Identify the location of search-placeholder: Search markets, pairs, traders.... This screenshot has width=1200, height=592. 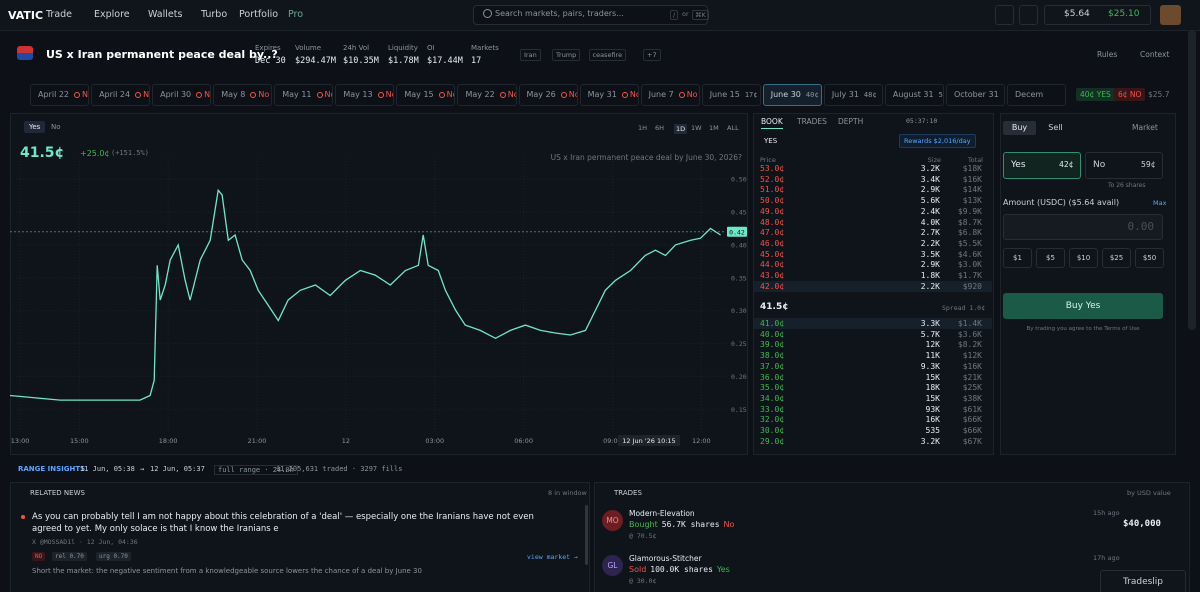
(559, 13).